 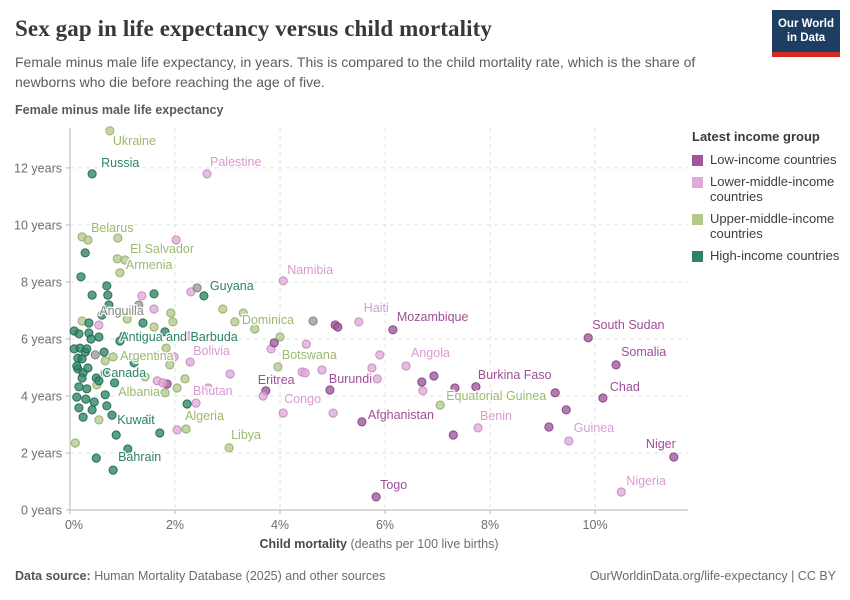 I want to click on data-point-libya, so click(x=229, y=448).